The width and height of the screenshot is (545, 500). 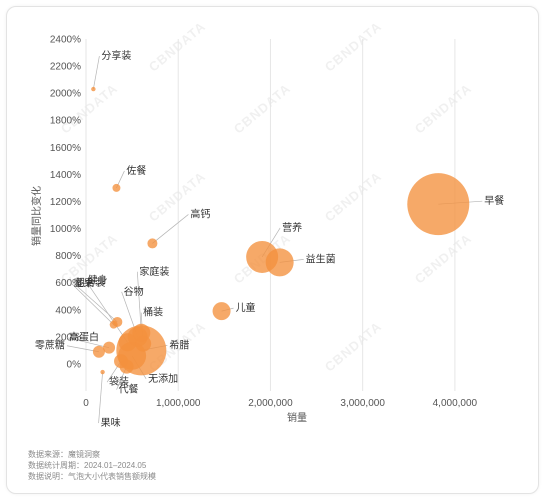 I want to click on x-tick-label: 2,000,000, so click(x=270, y=403).